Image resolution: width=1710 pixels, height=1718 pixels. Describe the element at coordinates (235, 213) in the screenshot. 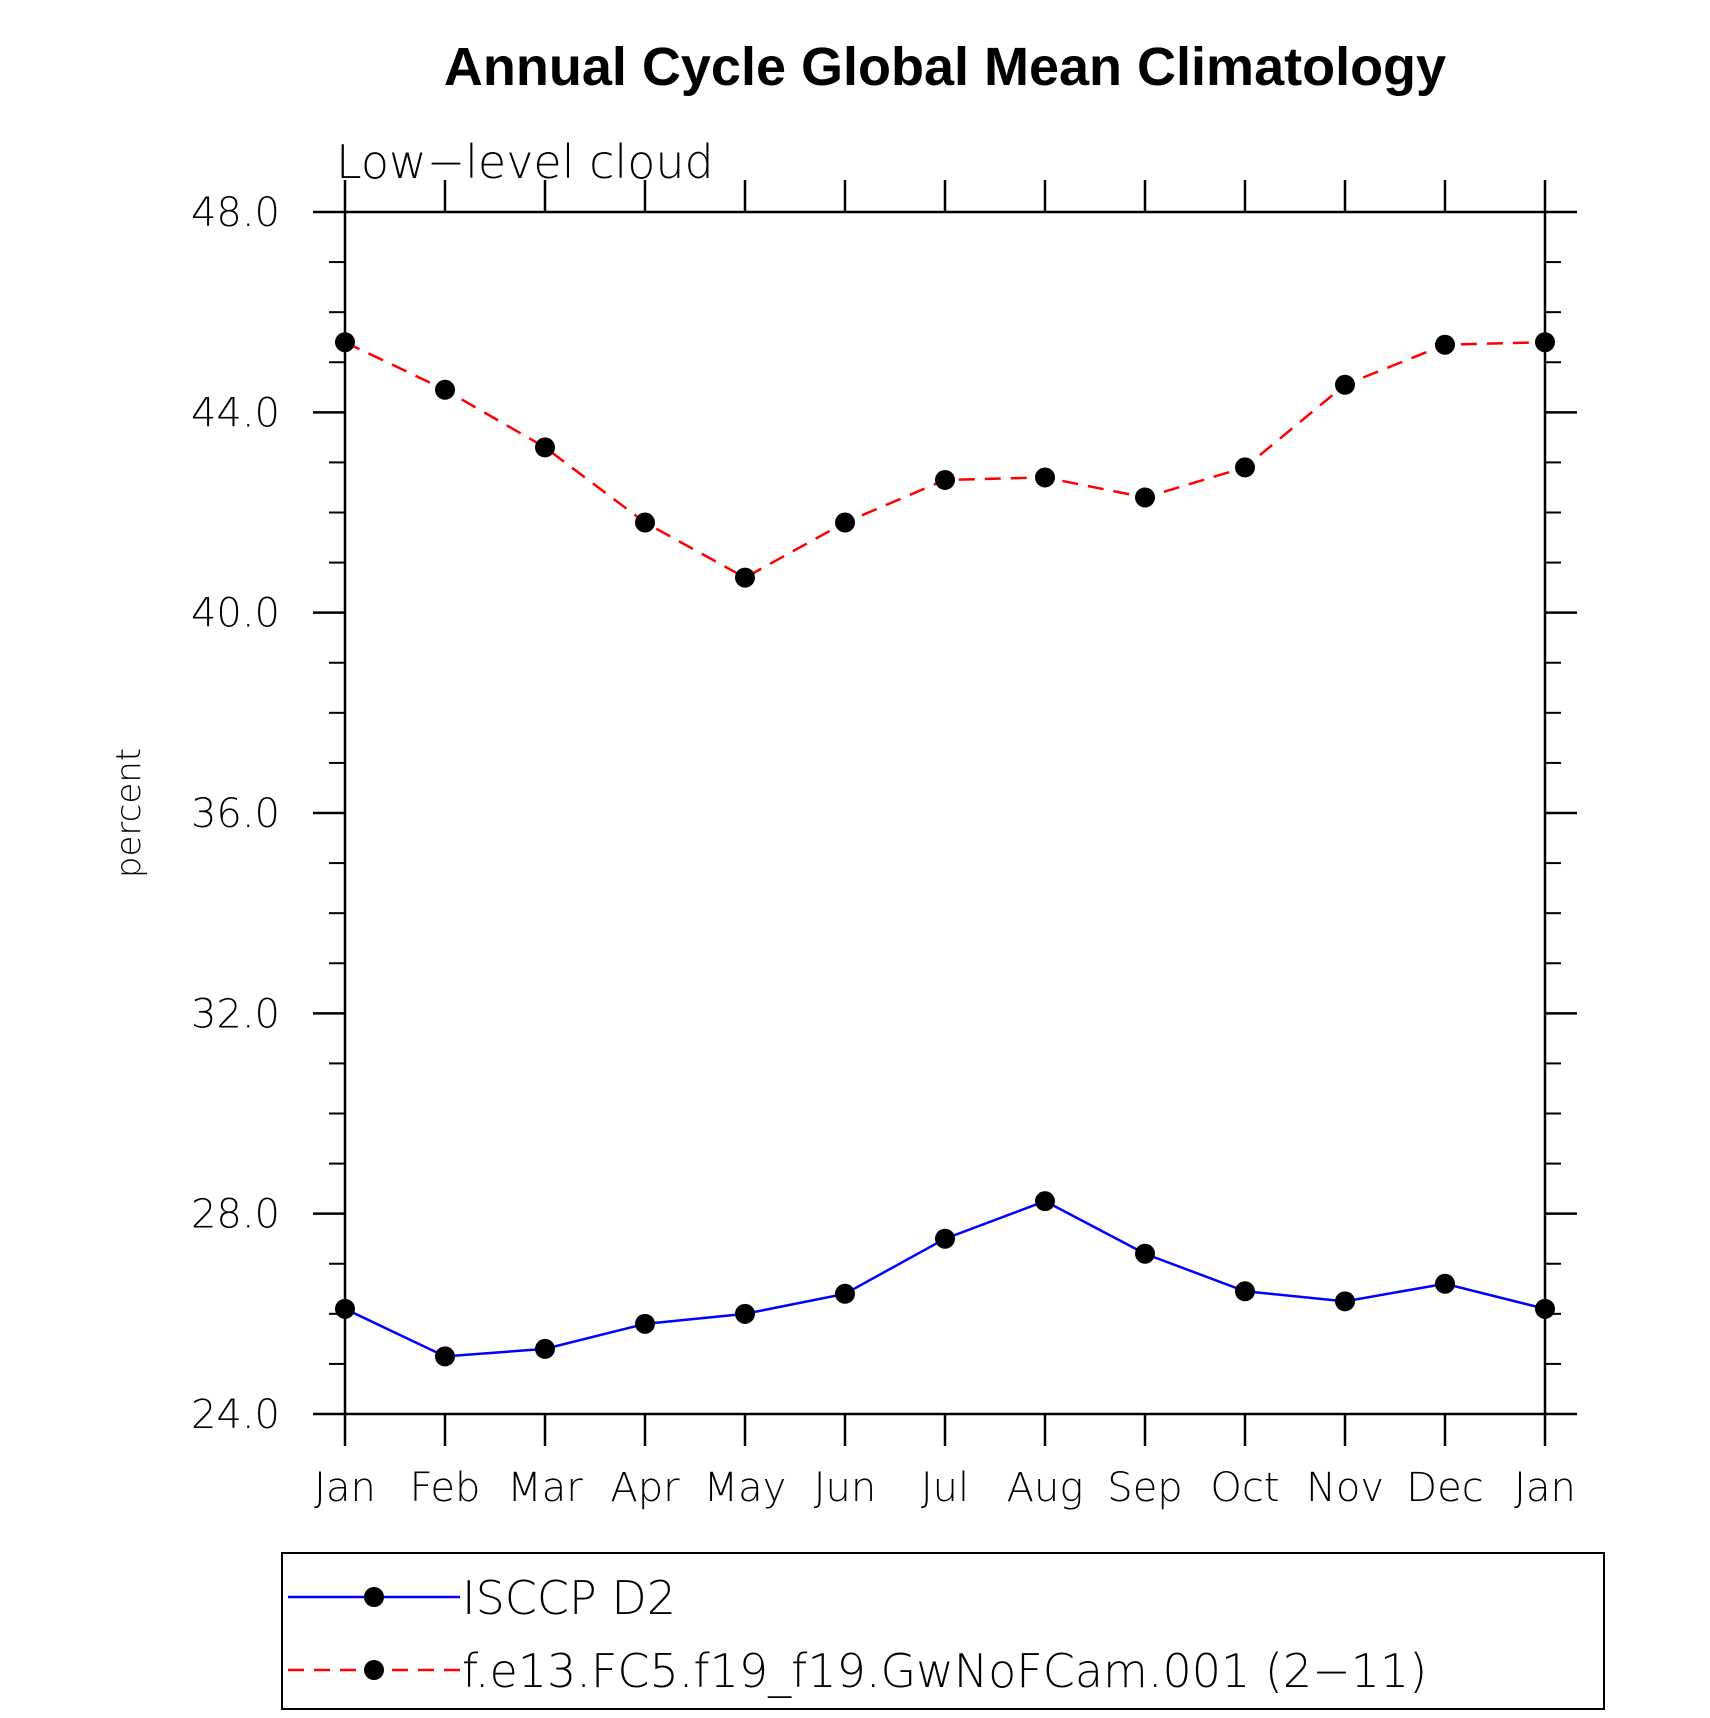

I see `y-tick-label: 48.0` at that location.